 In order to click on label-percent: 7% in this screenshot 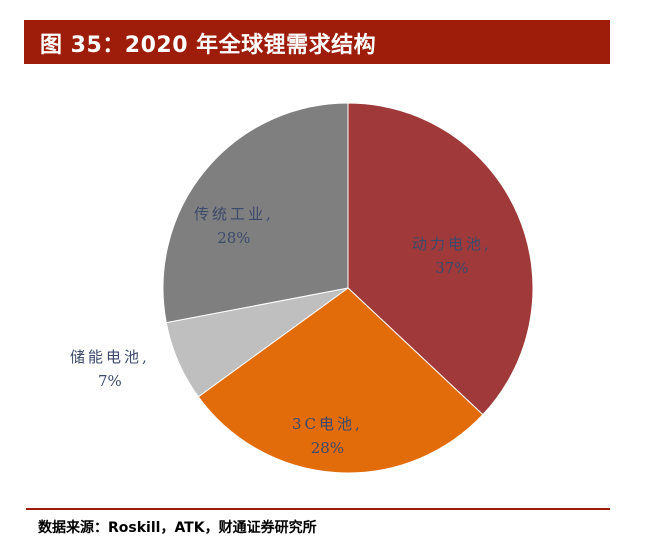, I will do `click(109, 381)`.